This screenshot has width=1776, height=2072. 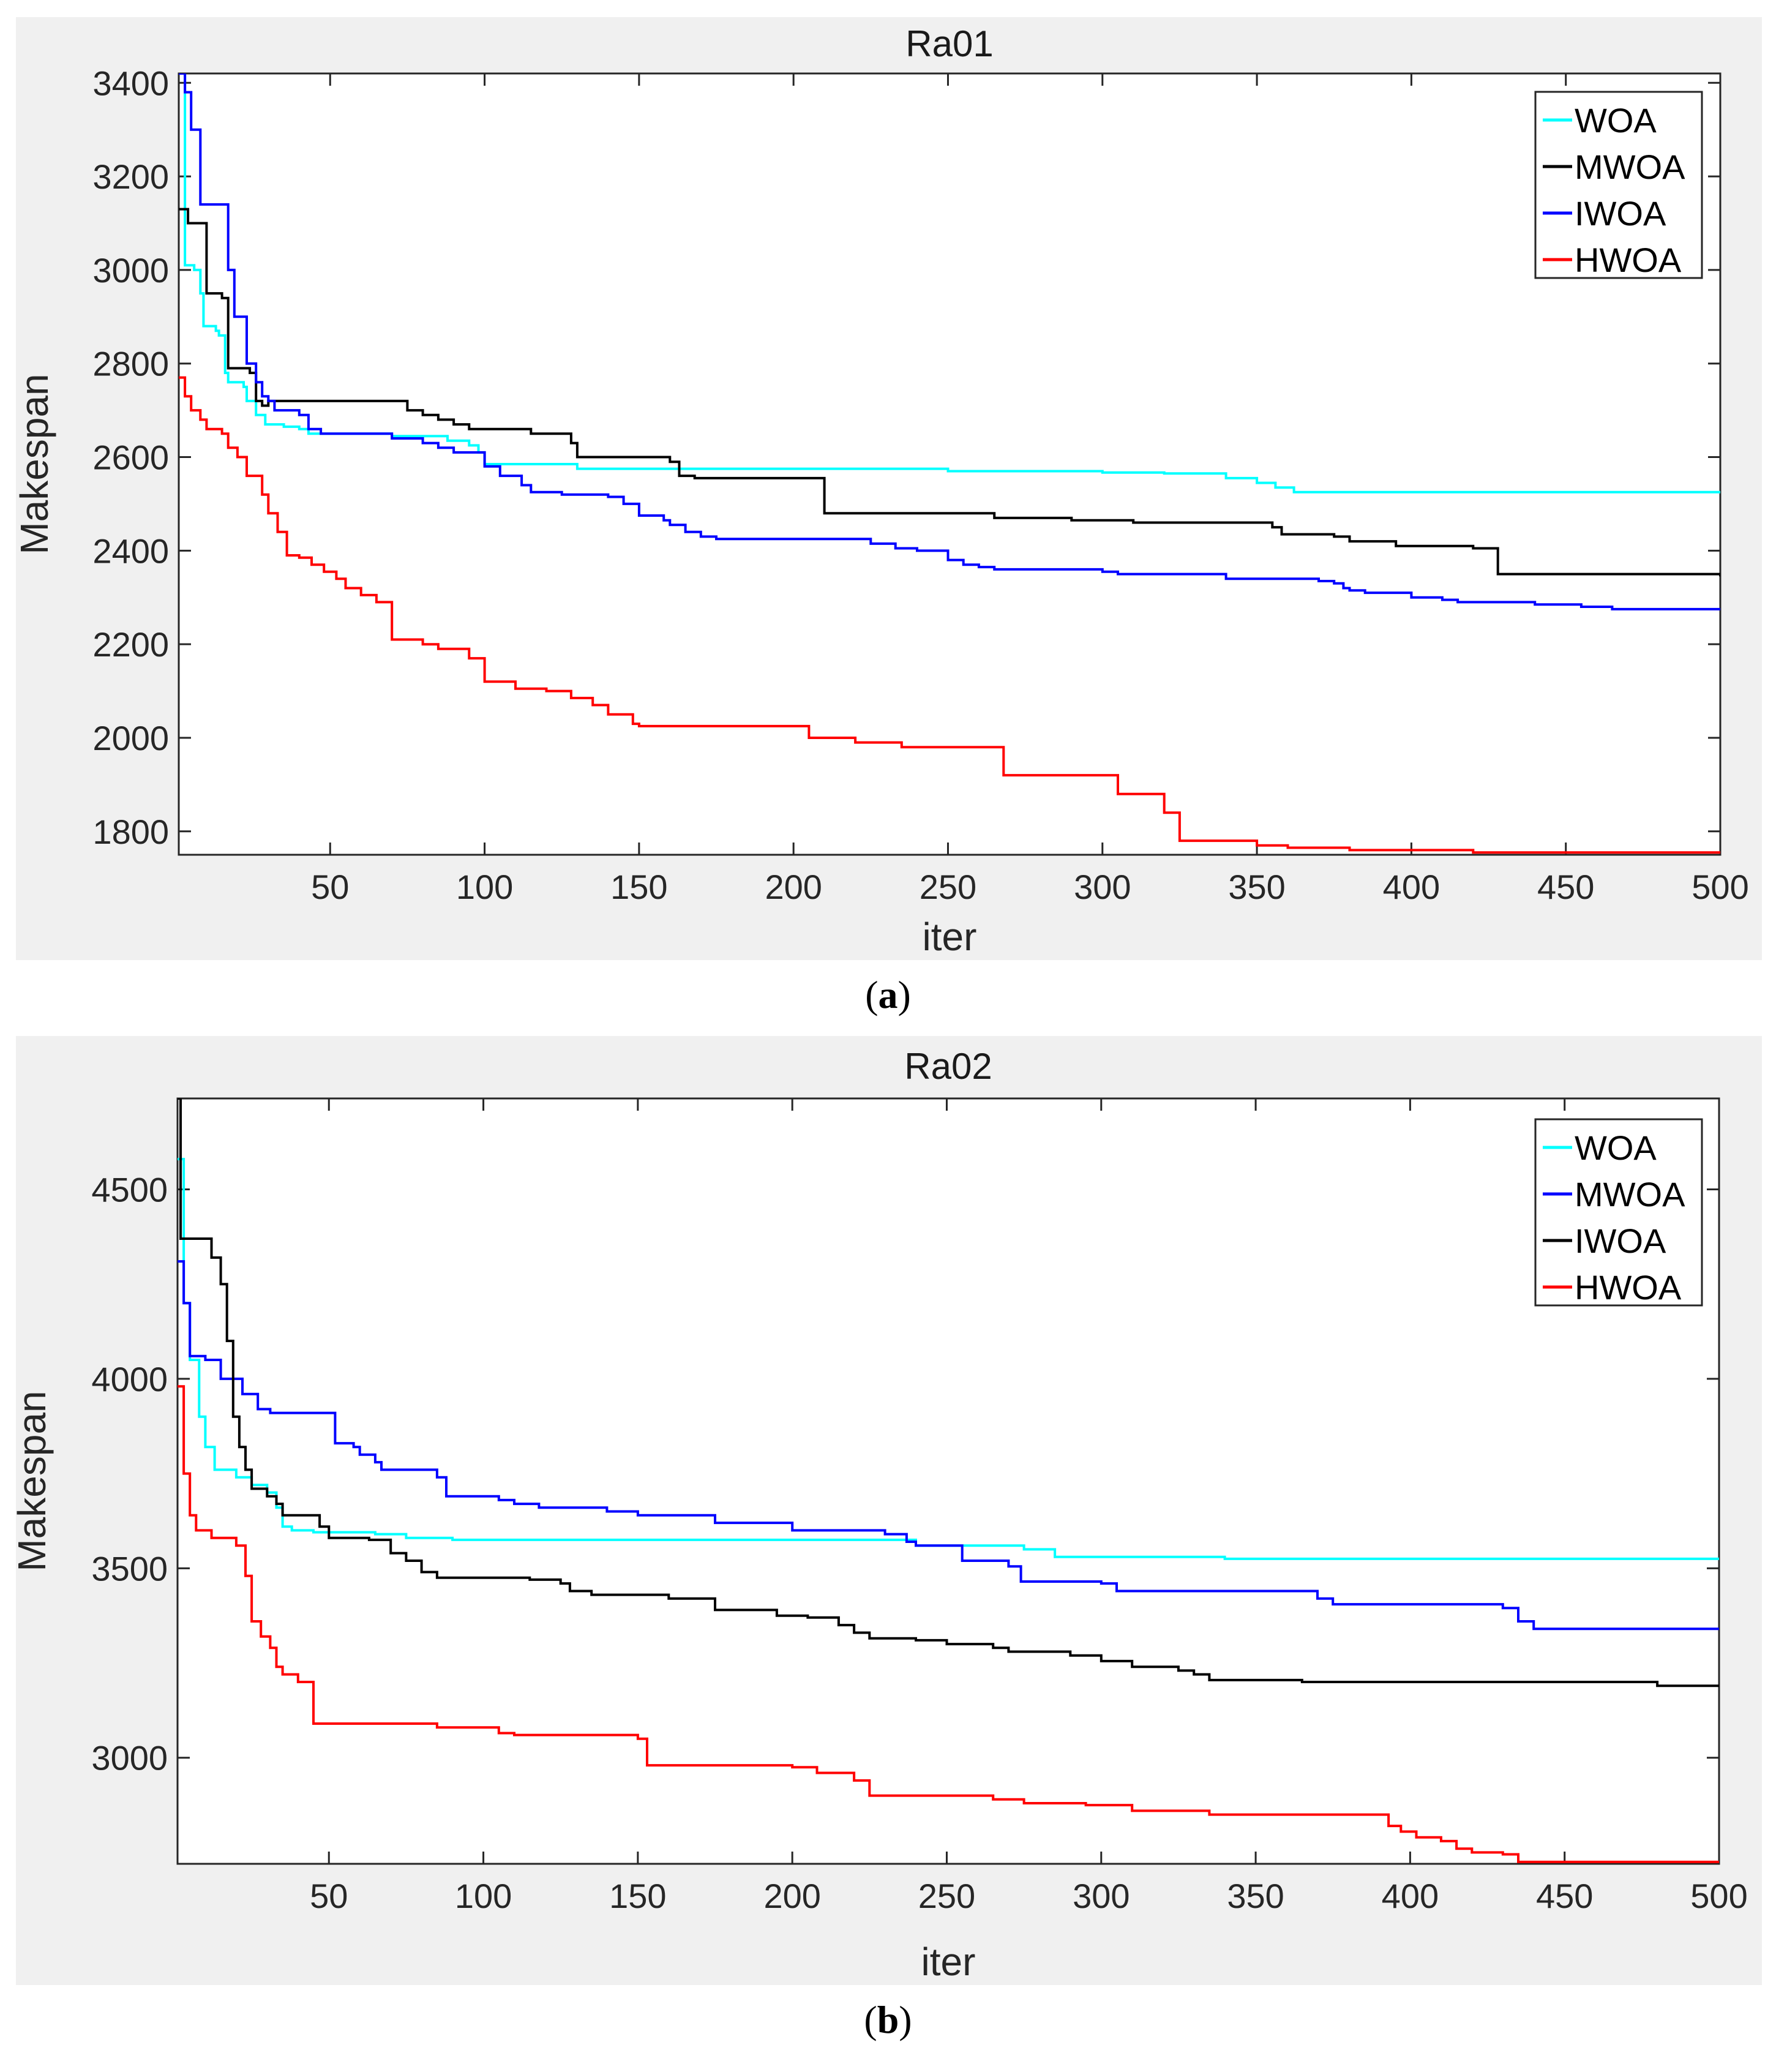 What do you see at coordinates (949, 44) in the screenshot?
I see `chart1-title: Ra01` at bounding box center [949, 44].